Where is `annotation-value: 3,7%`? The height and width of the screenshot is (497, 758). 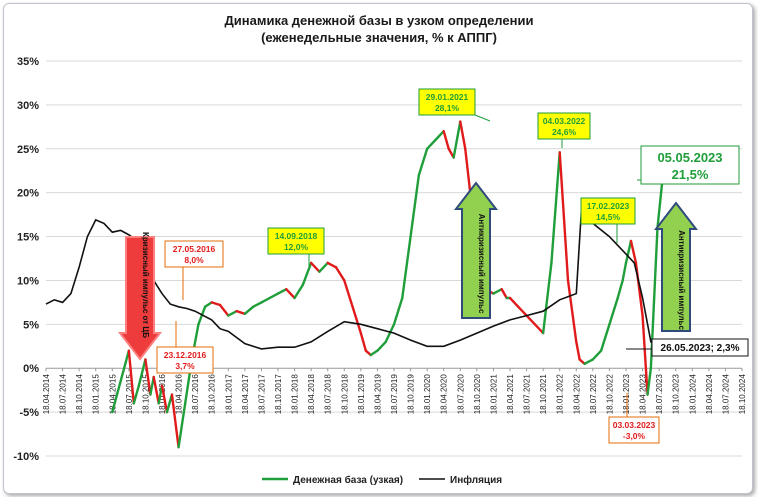 annotation-value: 3,7% is located at coordinates (185, 366).